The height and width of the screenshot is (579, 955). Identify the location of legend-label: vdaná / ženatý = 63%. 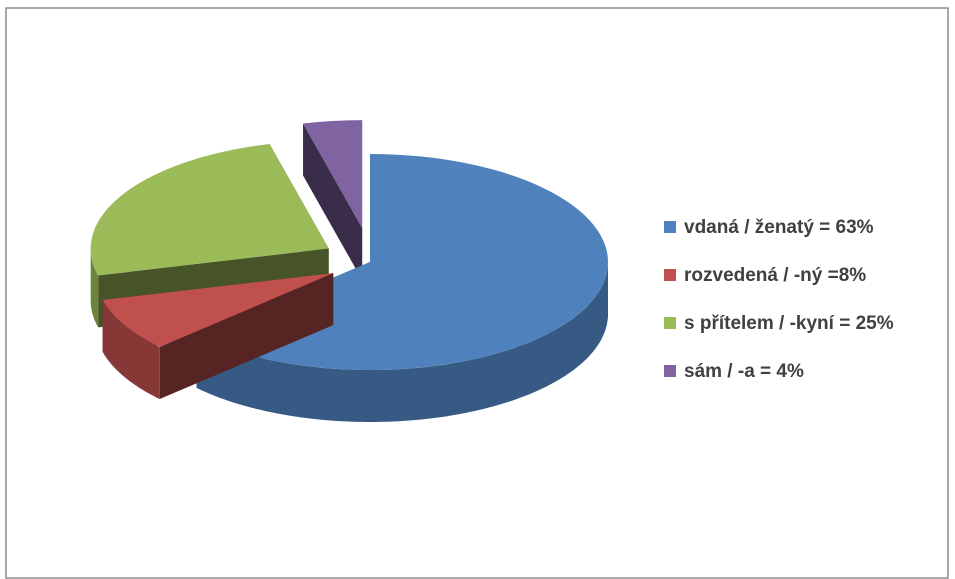
(779, 227).